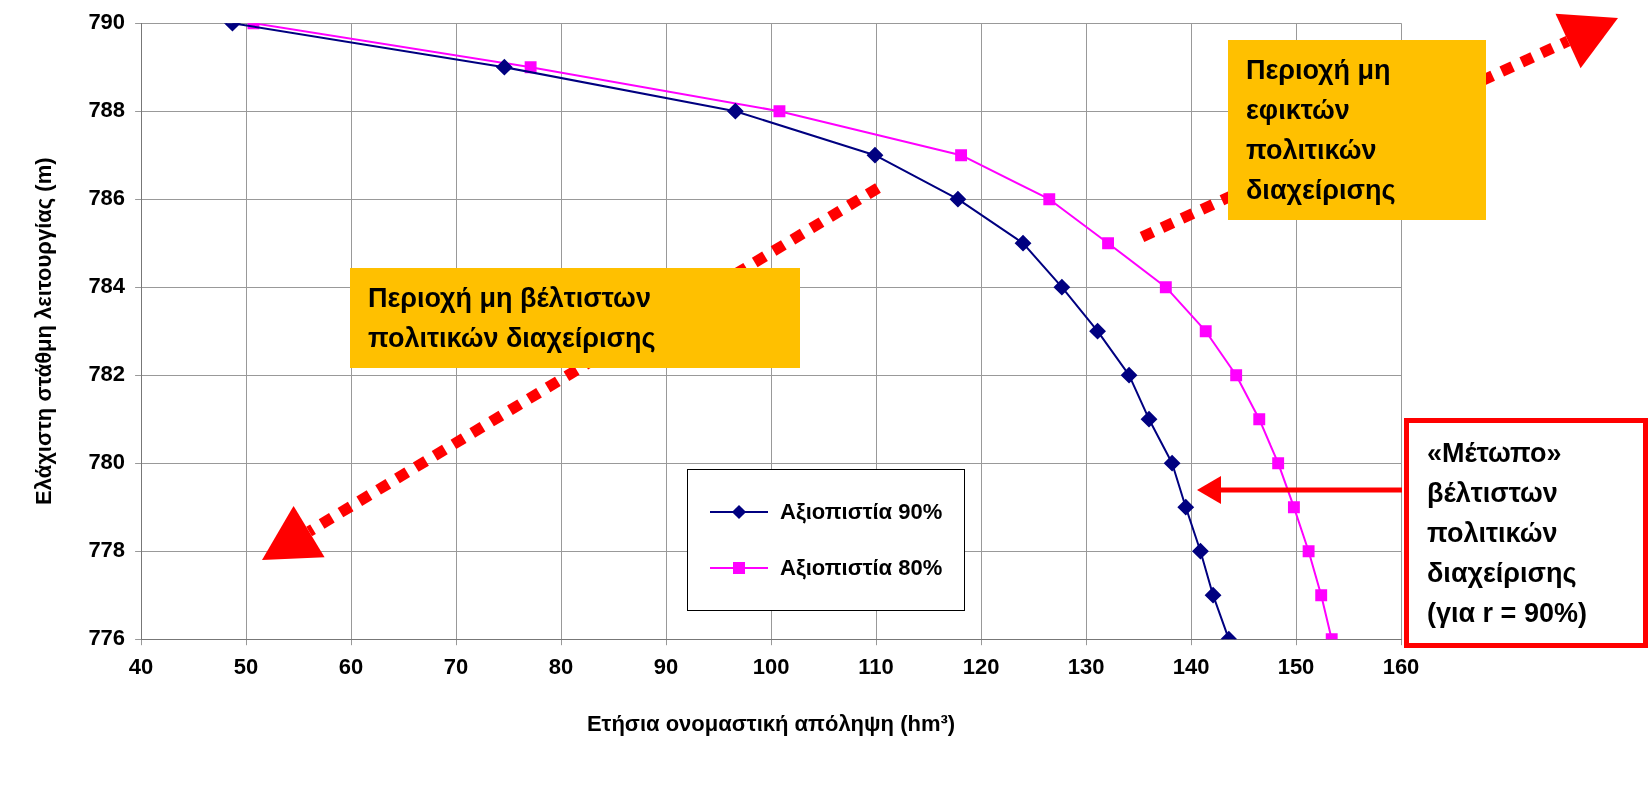  I want to click on y-tick-label: 778, so click(107, 550).